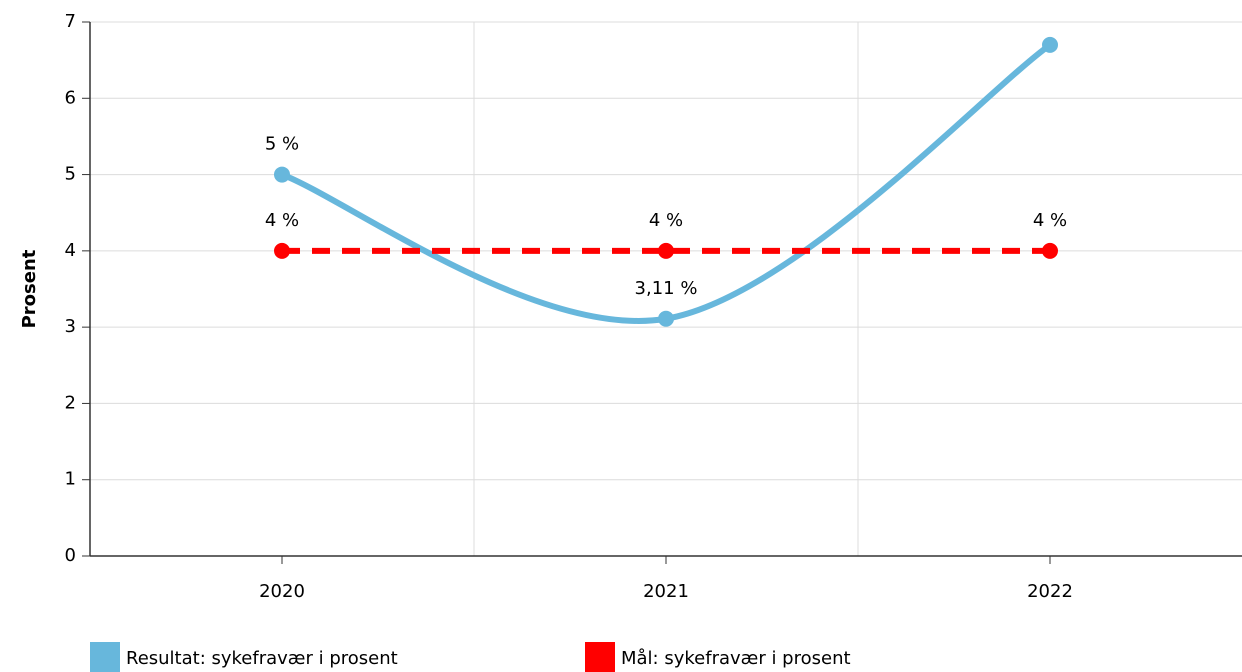  What do you see at coordinates (70, 97) in the screenshot?
I see `y-tick-label: 6` at bounding box center [70, 97].